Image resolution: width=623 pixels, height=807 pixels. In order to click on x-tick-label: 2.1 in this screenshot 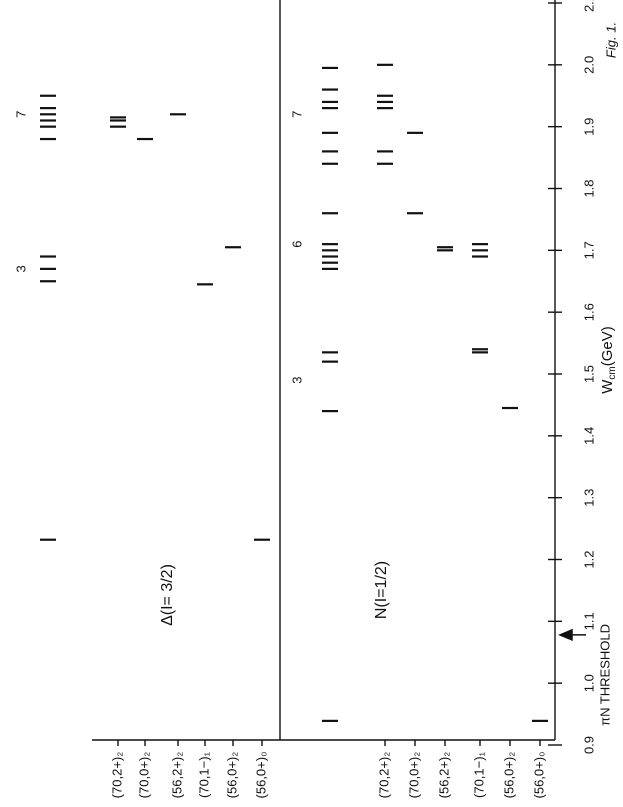, I will do `click(588, 6)`.